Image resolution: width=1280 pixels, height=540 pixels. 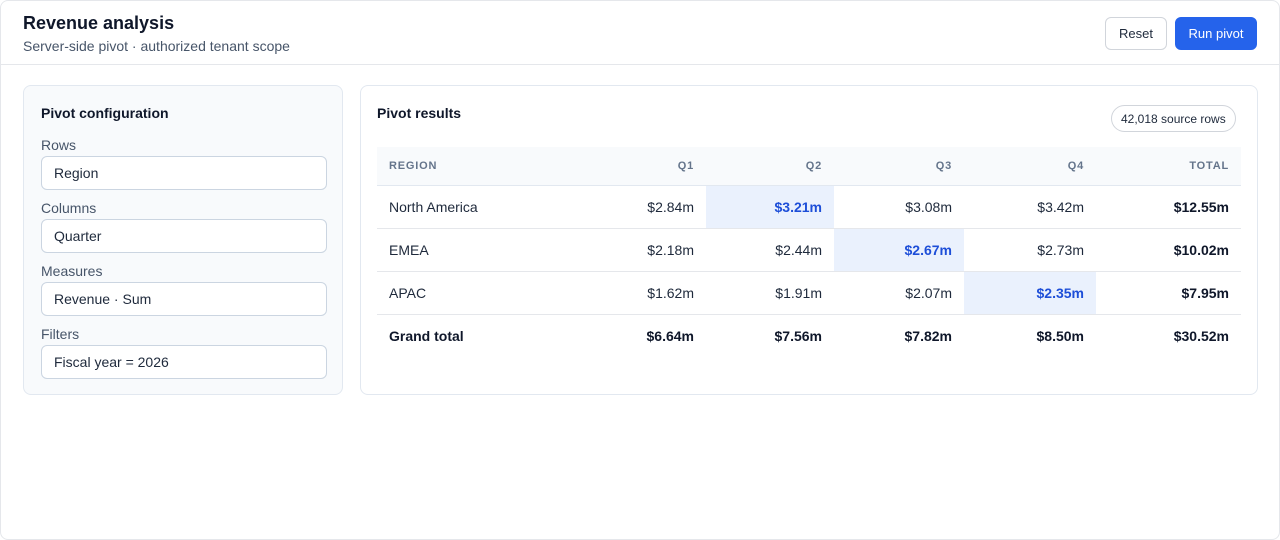 What do you see at coordinates (477, 166) in the screenshot?
I see `column-header-region: REGION` at bounding box center [477, 166].